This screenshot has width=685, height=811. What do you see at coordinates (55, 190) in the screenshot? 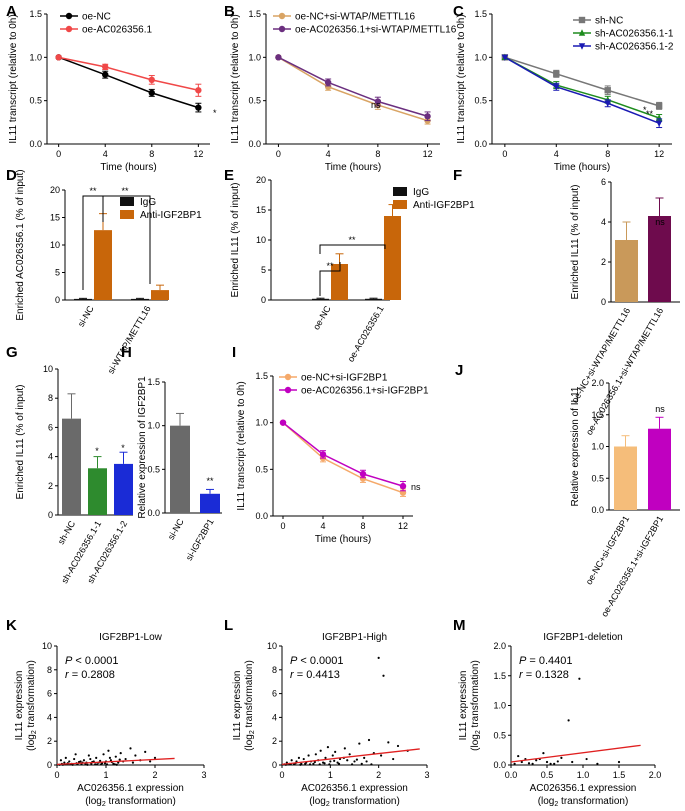
I see `y-tick-label: 20` at bounding box center [55, 190].